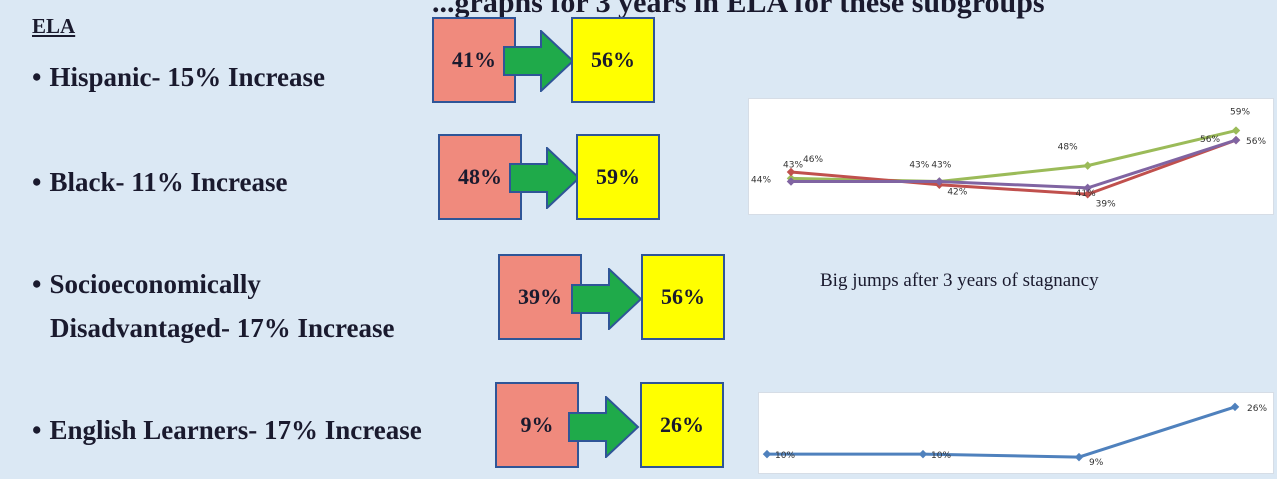  Describe the element at coordinates (1106, 204) in the screenshot. I see `data-label: 39%` at that location.